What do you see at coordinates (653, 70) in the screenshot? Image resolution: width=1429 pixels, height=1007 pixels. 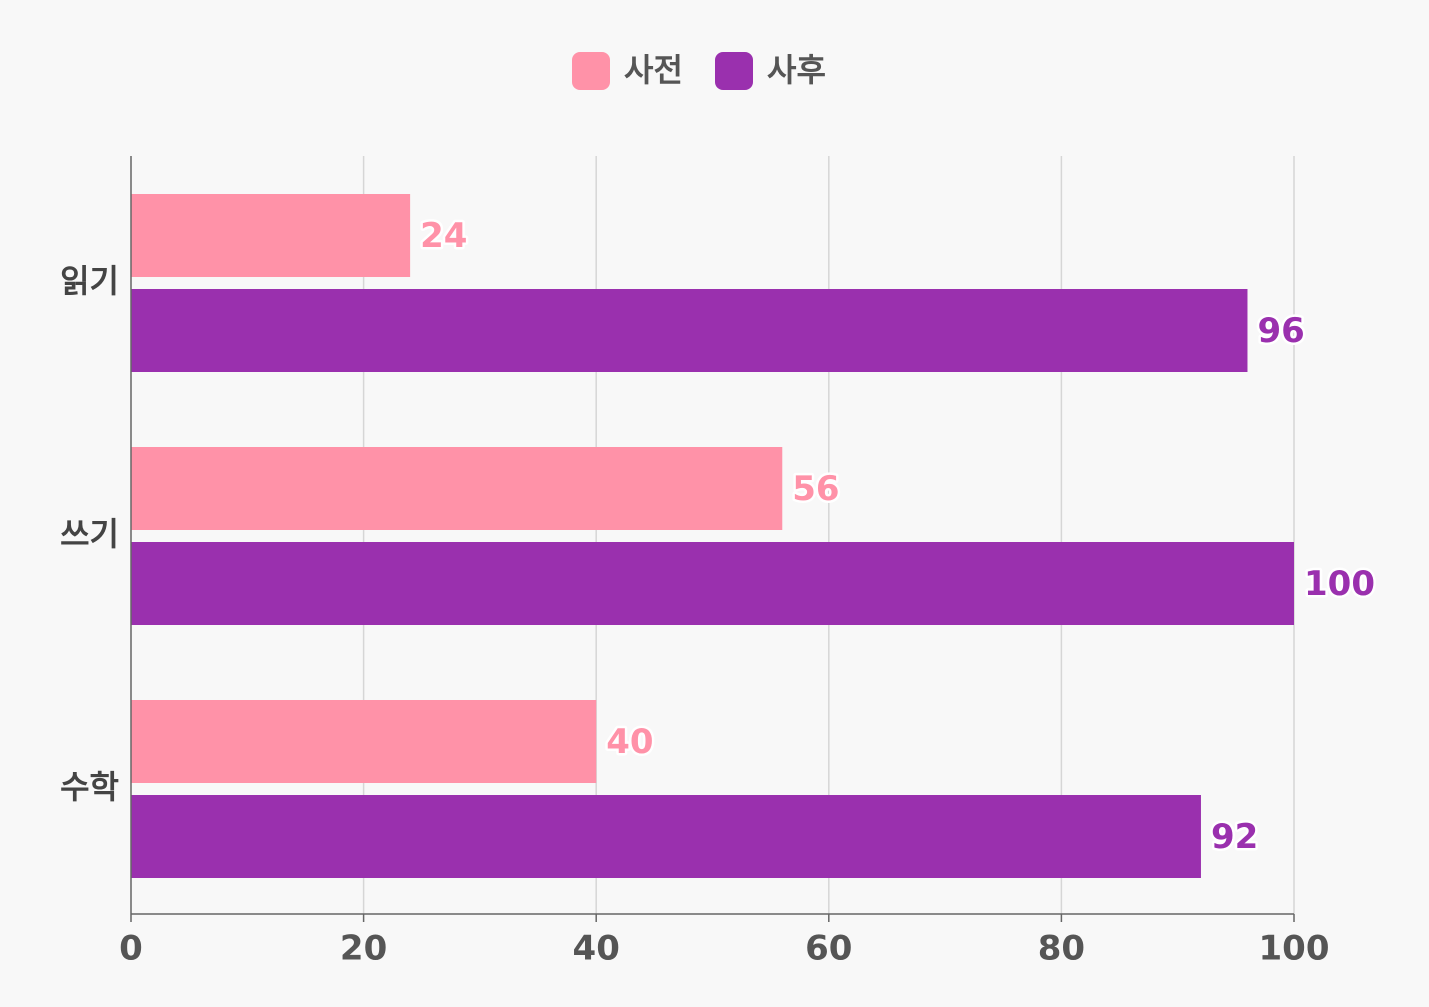 I see `legend-label-pre: 사전` at bounding box center [653, 70].